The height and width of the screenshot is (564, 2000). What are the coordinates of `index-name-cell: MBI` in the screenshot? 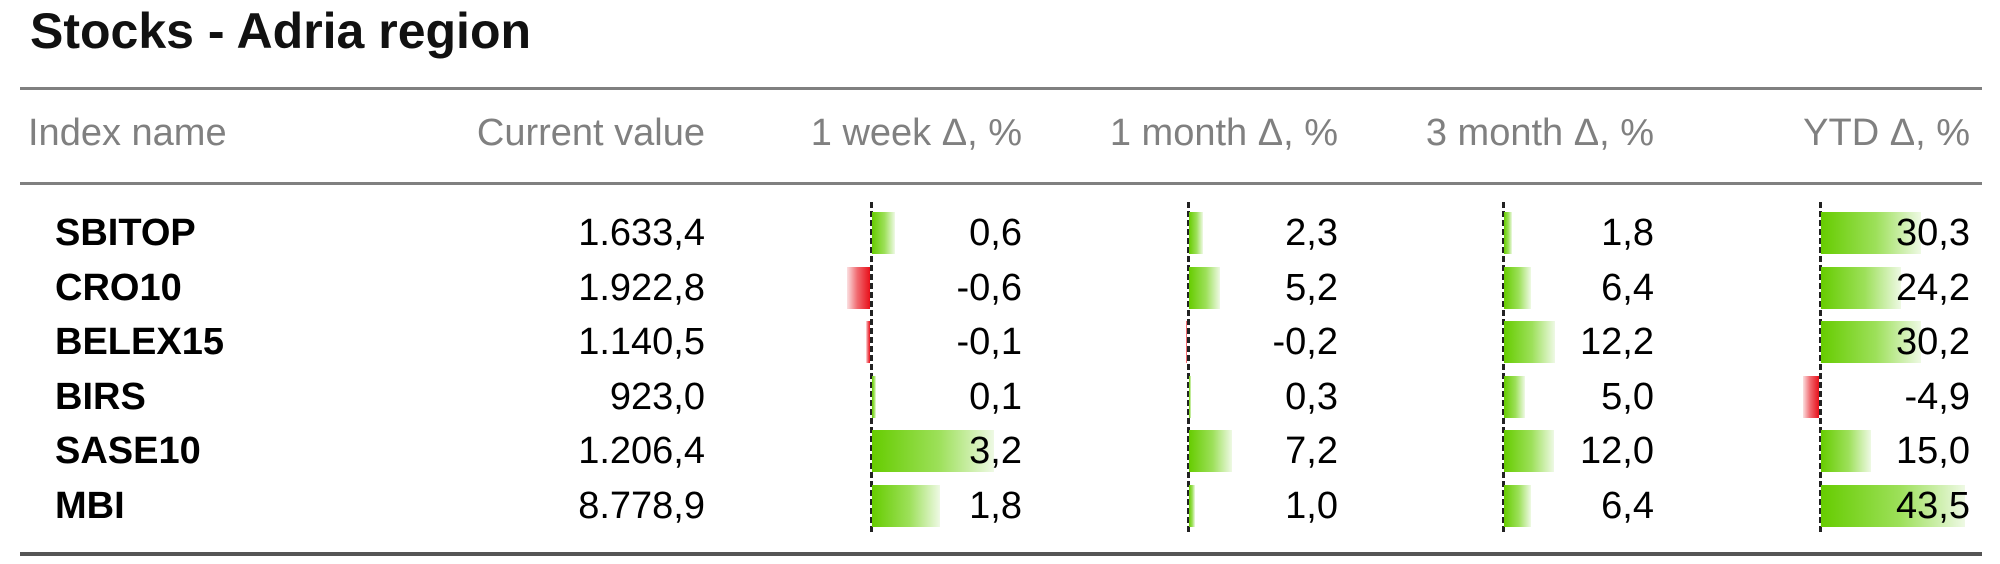 It's located at (90, 505).